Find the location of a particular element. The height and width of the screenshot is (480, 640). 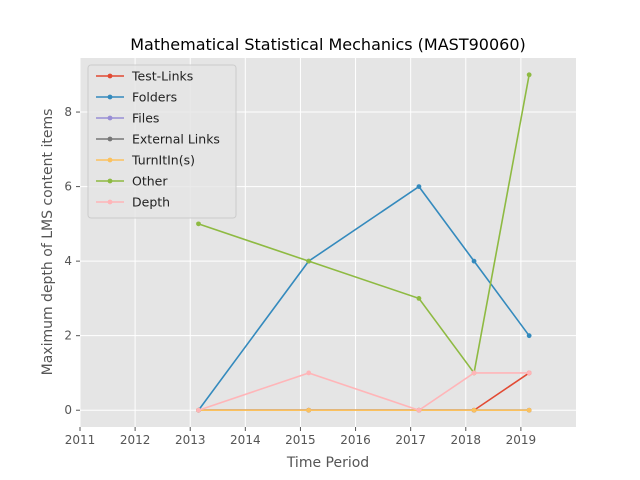

x-tick-label: 2011 is located at coordinates (80, 440).